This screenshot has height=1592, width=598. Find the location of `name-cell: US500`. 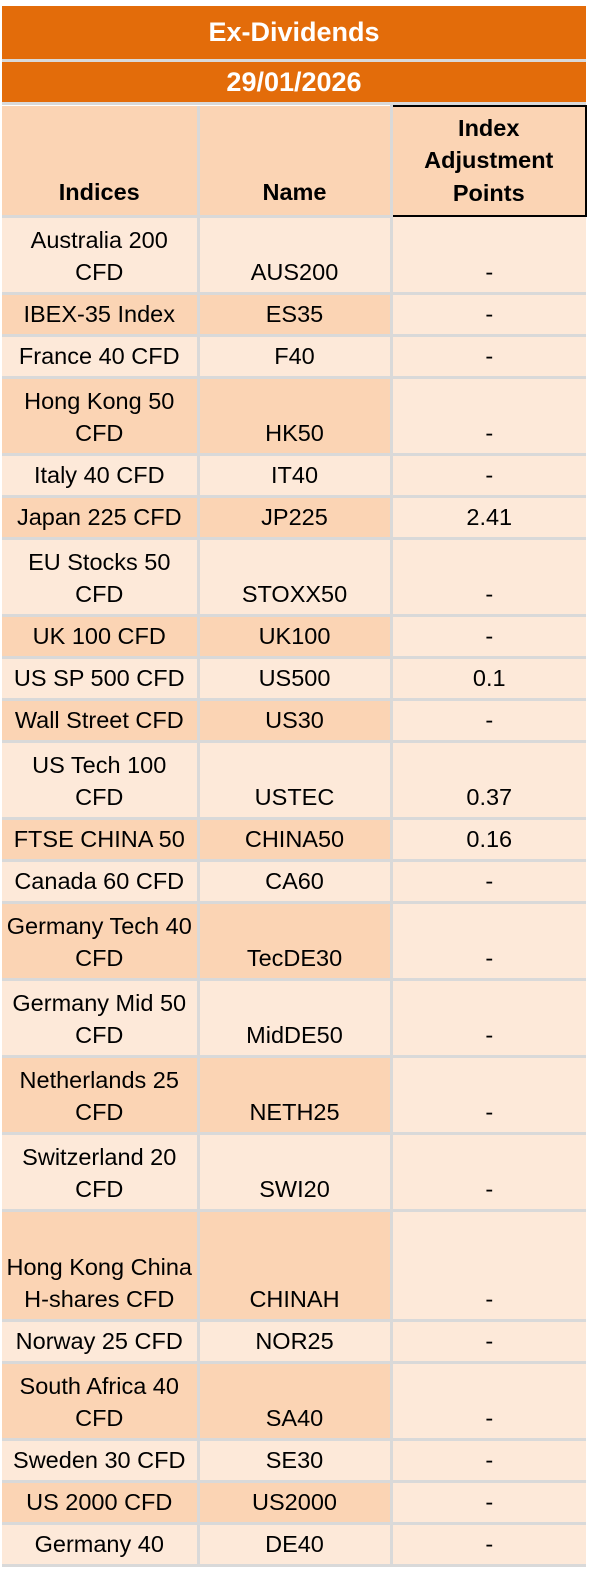

name-cell: US500 is located at coordinates (295, 679).